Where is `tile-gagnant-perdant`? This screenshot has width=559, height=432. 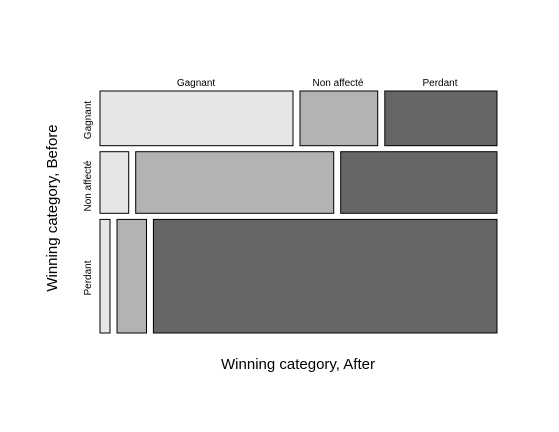
tile-gagnant-perdant is located at coordinates (441, 118).